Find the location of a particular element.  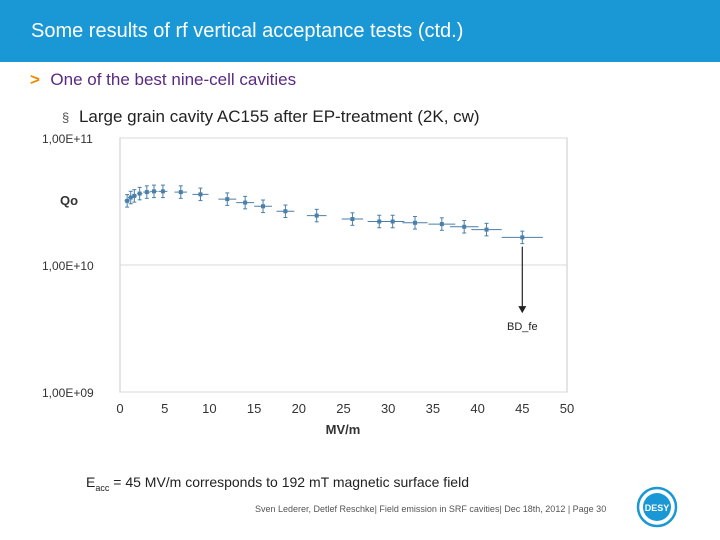

desy-logo: DESY is located at coordinates (657, 507).